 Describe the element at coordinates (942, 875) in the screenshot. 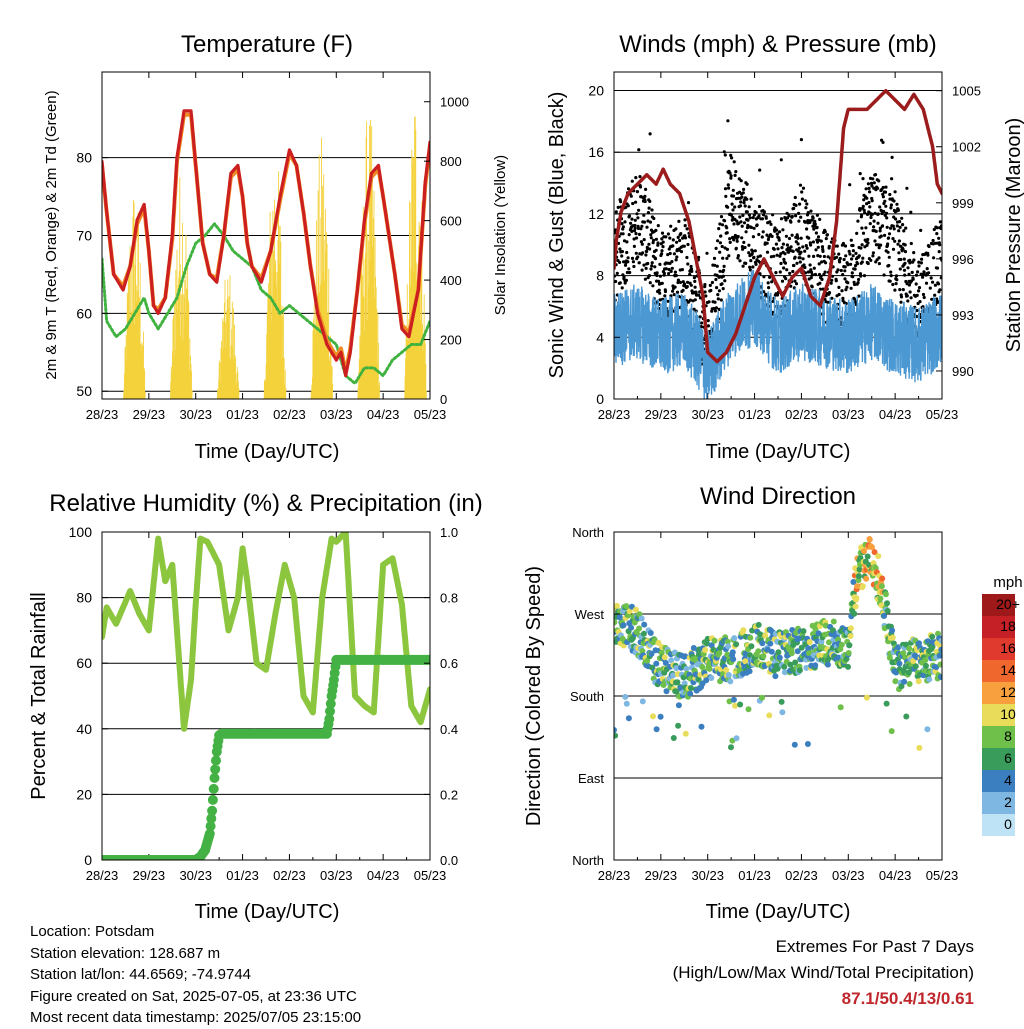

I see `x-tick-label: 05/23` at that location.